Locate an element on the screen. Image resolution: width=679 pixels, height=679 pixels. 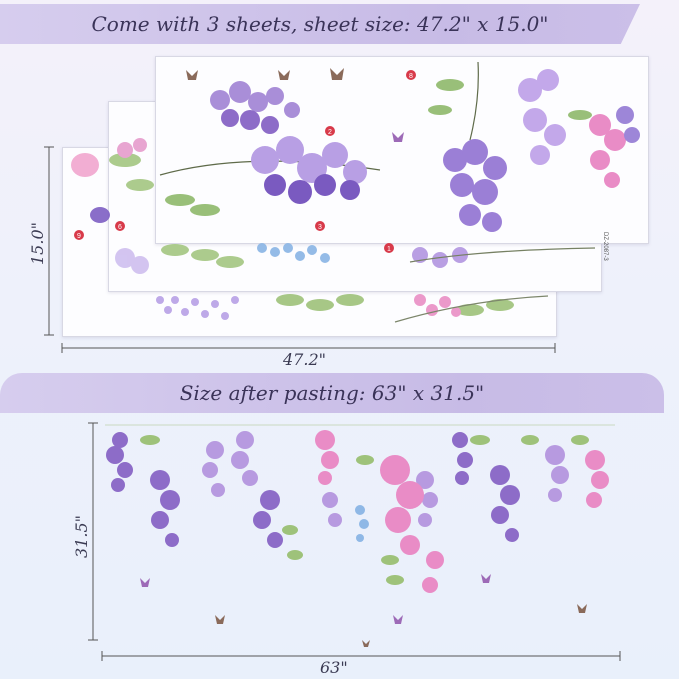
marker-label: 3 is located at coordinates (320, 227).